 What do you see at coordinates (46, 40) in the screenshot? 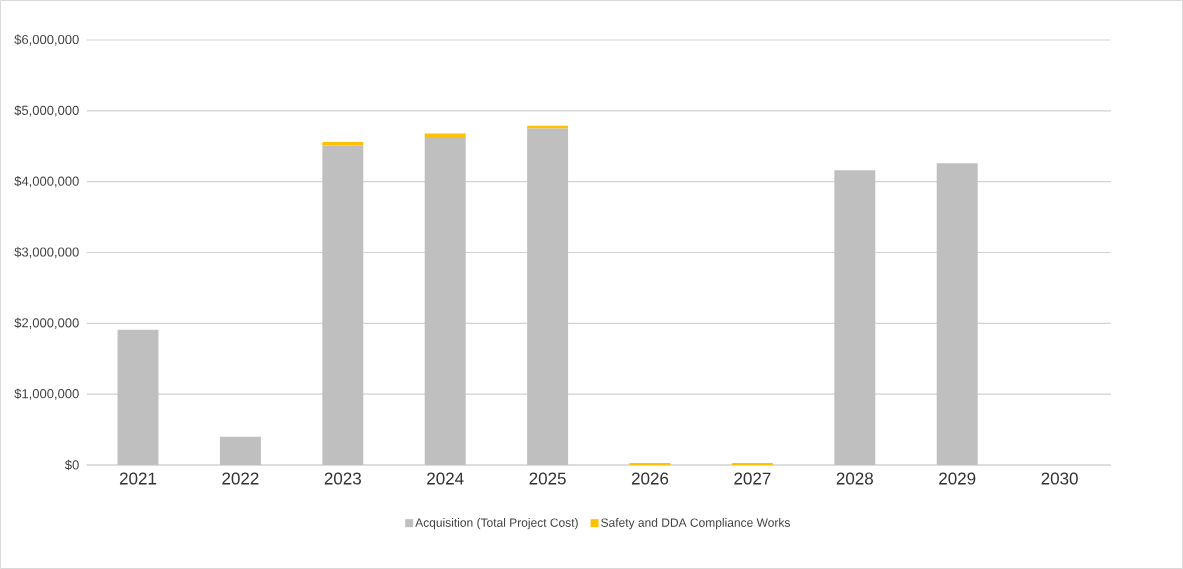
I see `y-tick-label: $6,000,000` at bounding box center [46, 40].